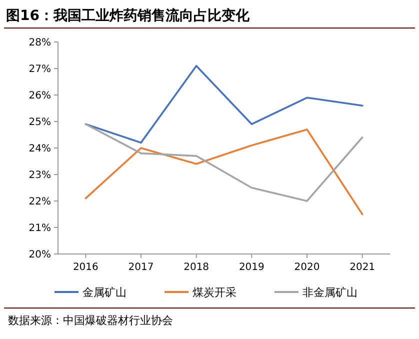 This screenshot has width=419, height=339. I want to click on y-tick-label: 27%, so click(39, 69).